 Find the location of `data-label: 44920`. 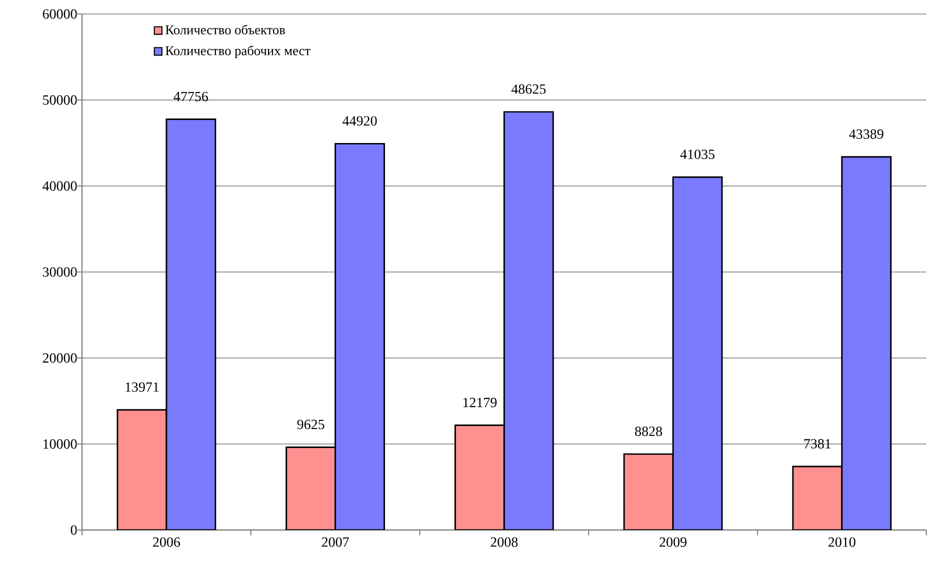

data-label: 44920 is located at coordinates (359, 121).